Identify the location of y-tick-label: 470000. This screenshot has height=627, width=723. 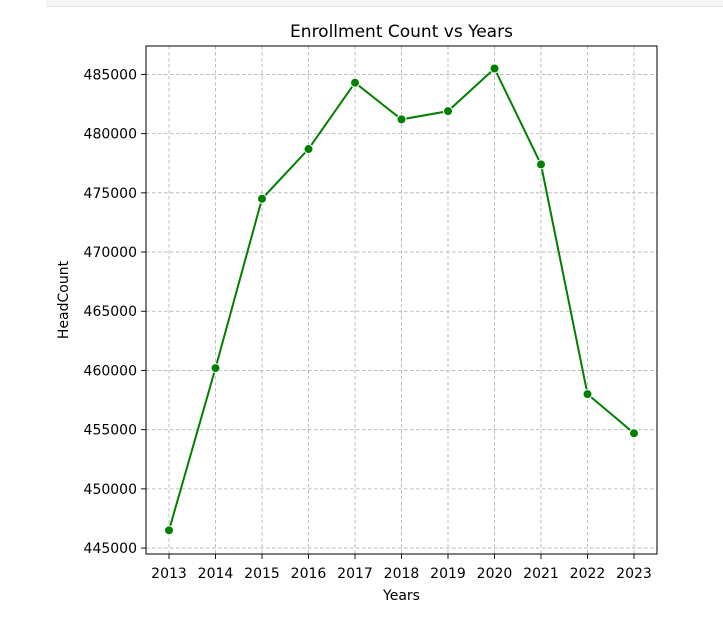
(110, 253).